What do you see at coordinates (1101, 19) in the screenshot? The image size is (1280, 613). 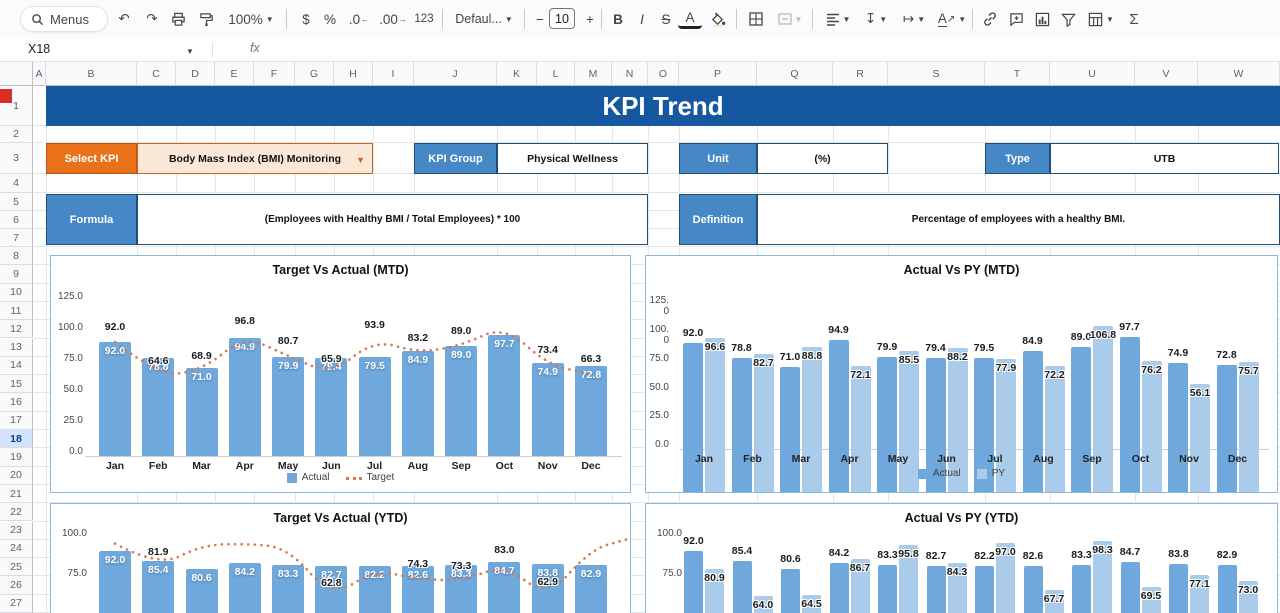 I see `sheet-views-button: ▼` at bounding box center [1101, 19].